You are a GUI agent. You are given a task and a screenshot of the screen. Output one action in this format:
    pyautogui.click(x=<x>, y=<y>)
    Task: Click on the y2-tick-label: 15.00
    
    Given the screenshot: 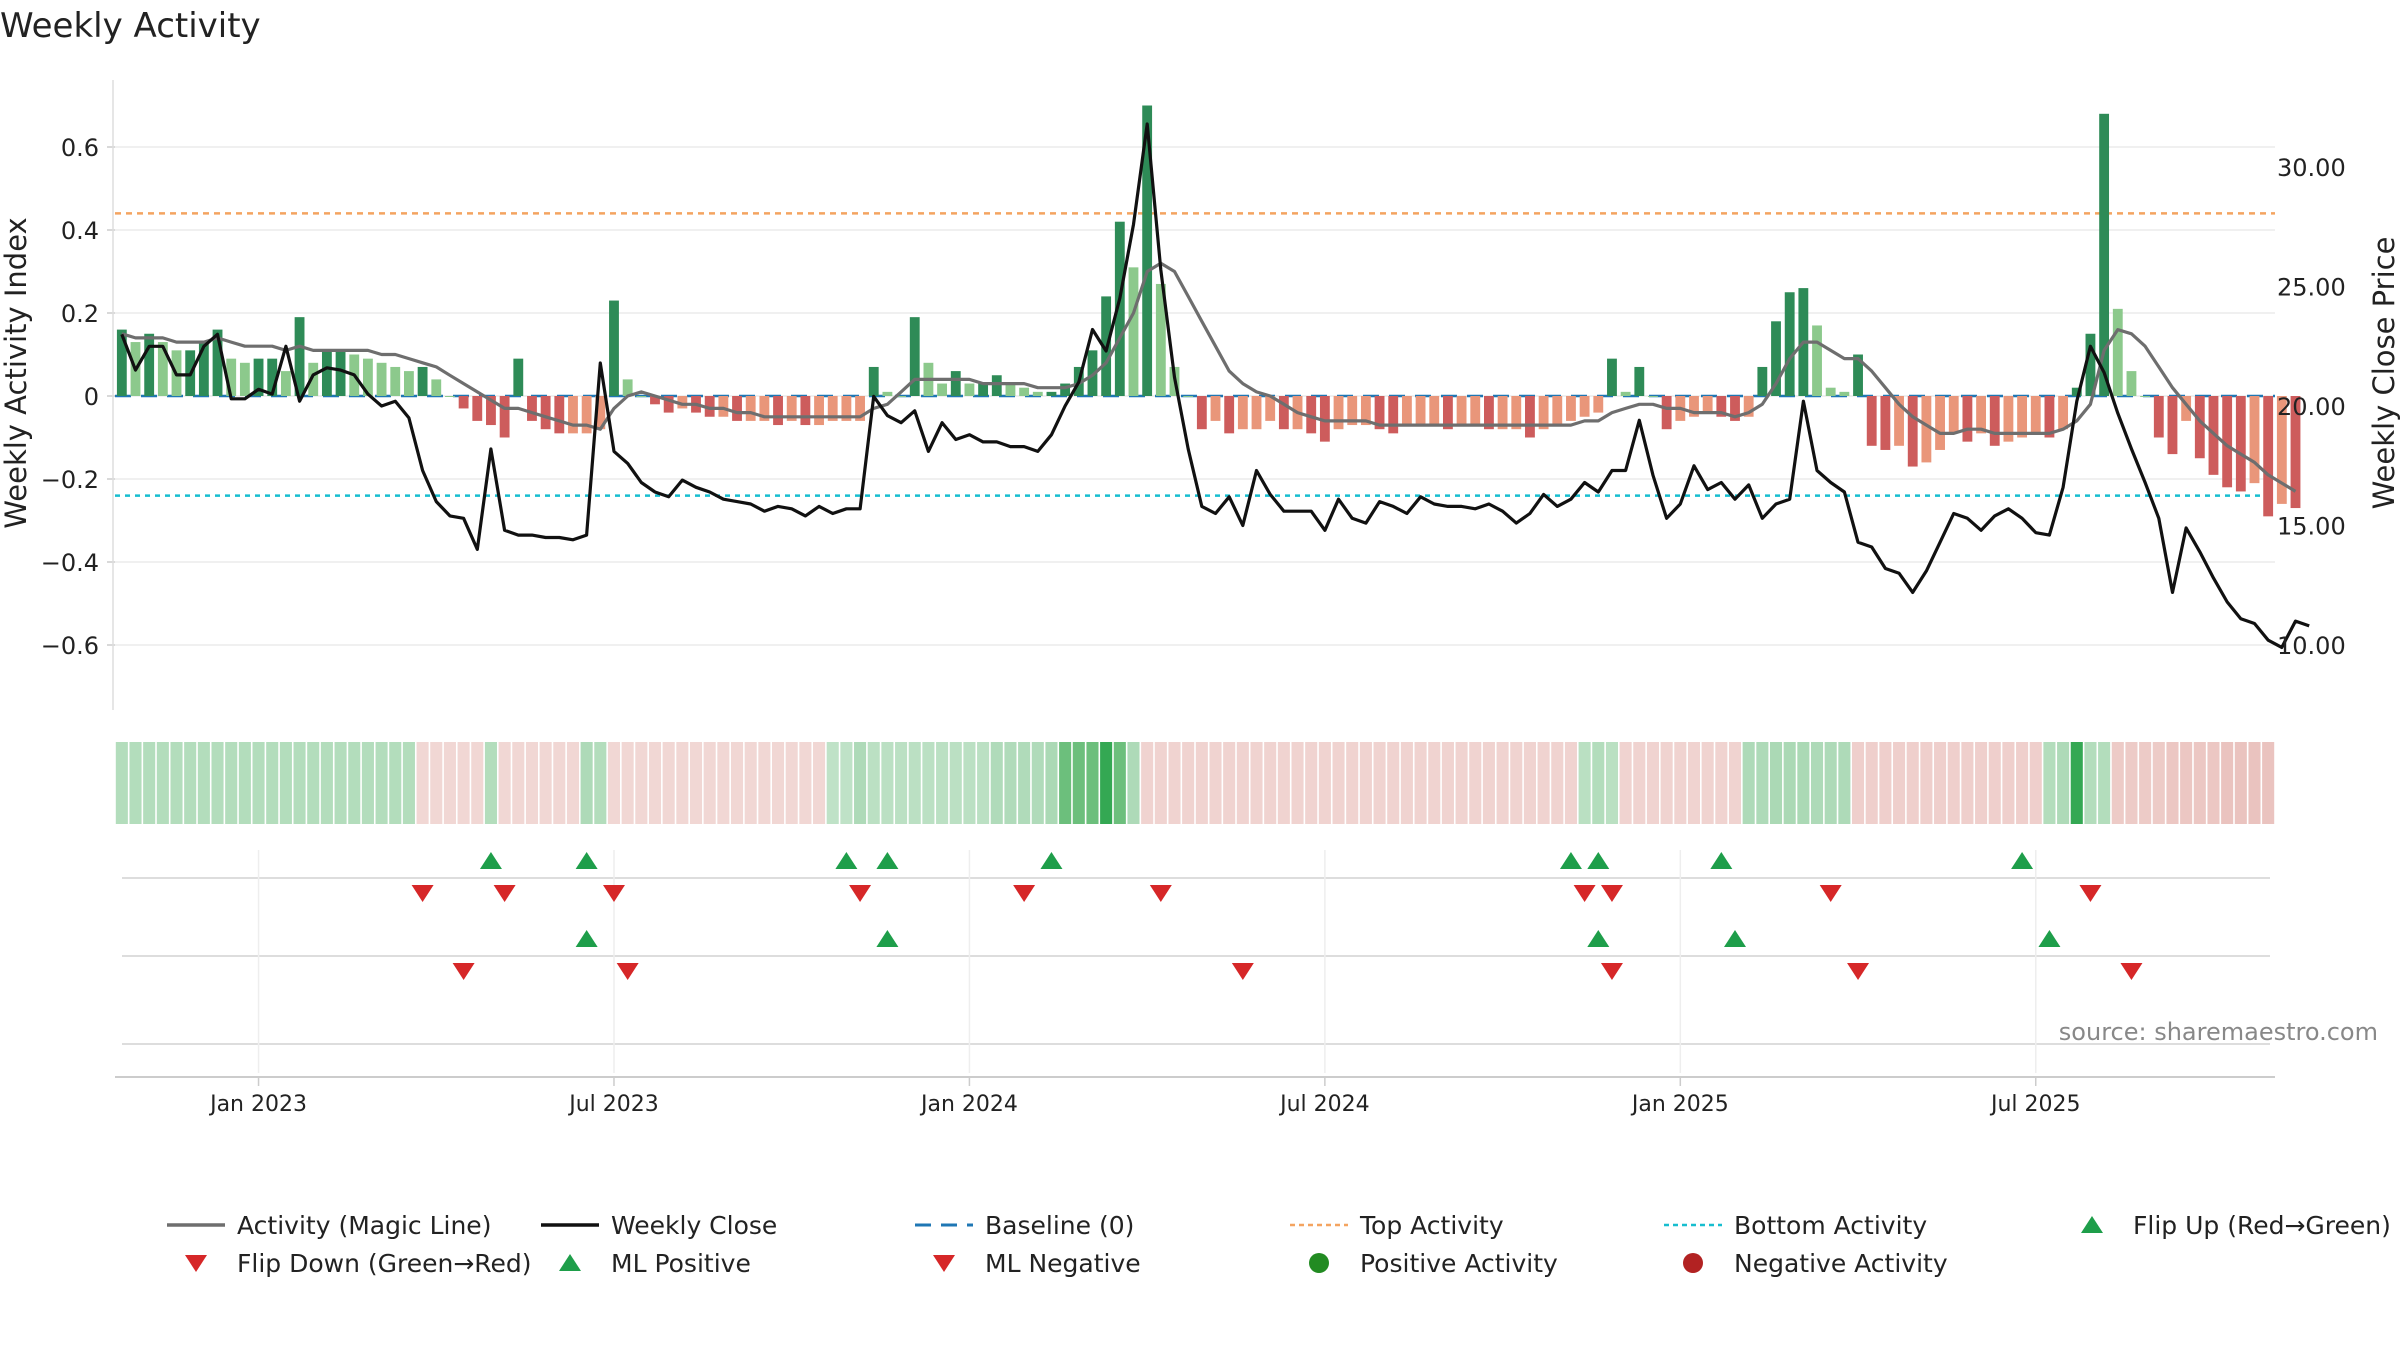 What is the action you would take?
    pyautogui.click(x=2311, y=527)
    